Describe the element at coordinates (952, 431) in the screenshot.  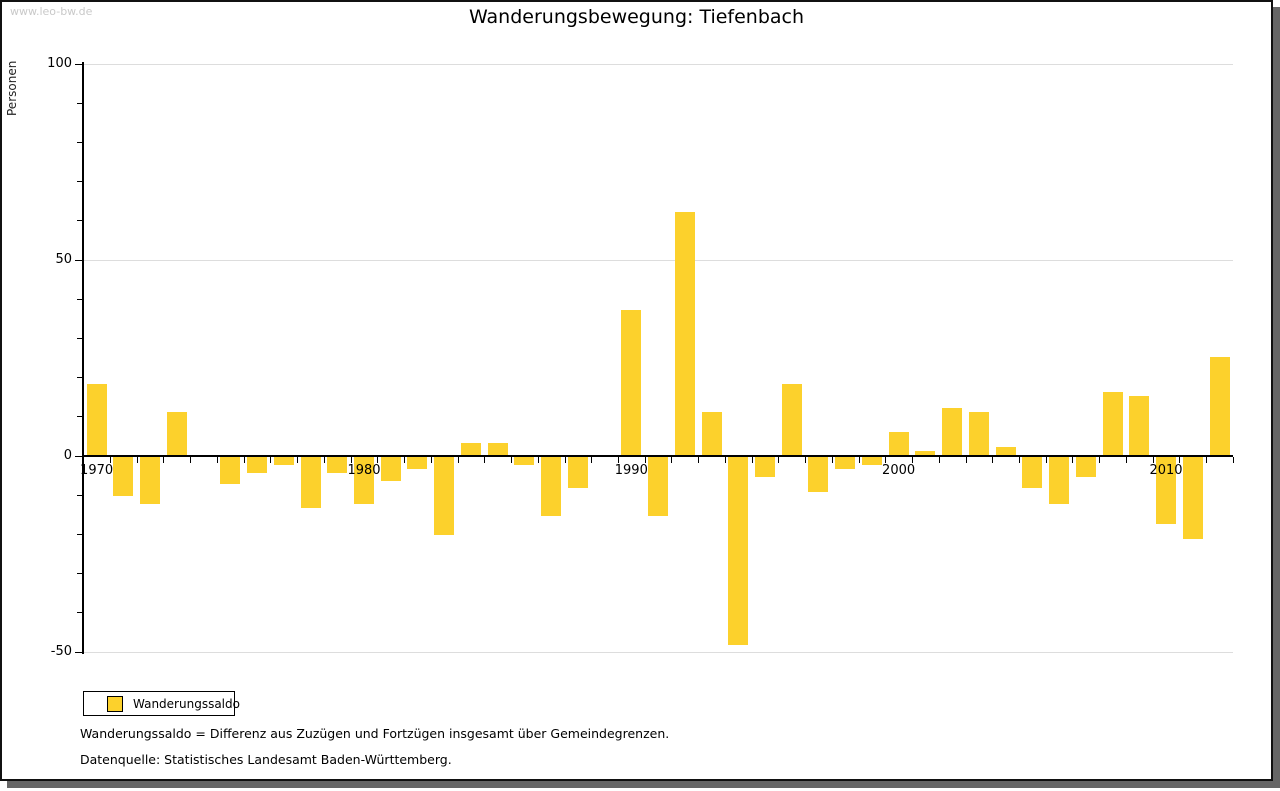
I see `bar-2002` at that location.